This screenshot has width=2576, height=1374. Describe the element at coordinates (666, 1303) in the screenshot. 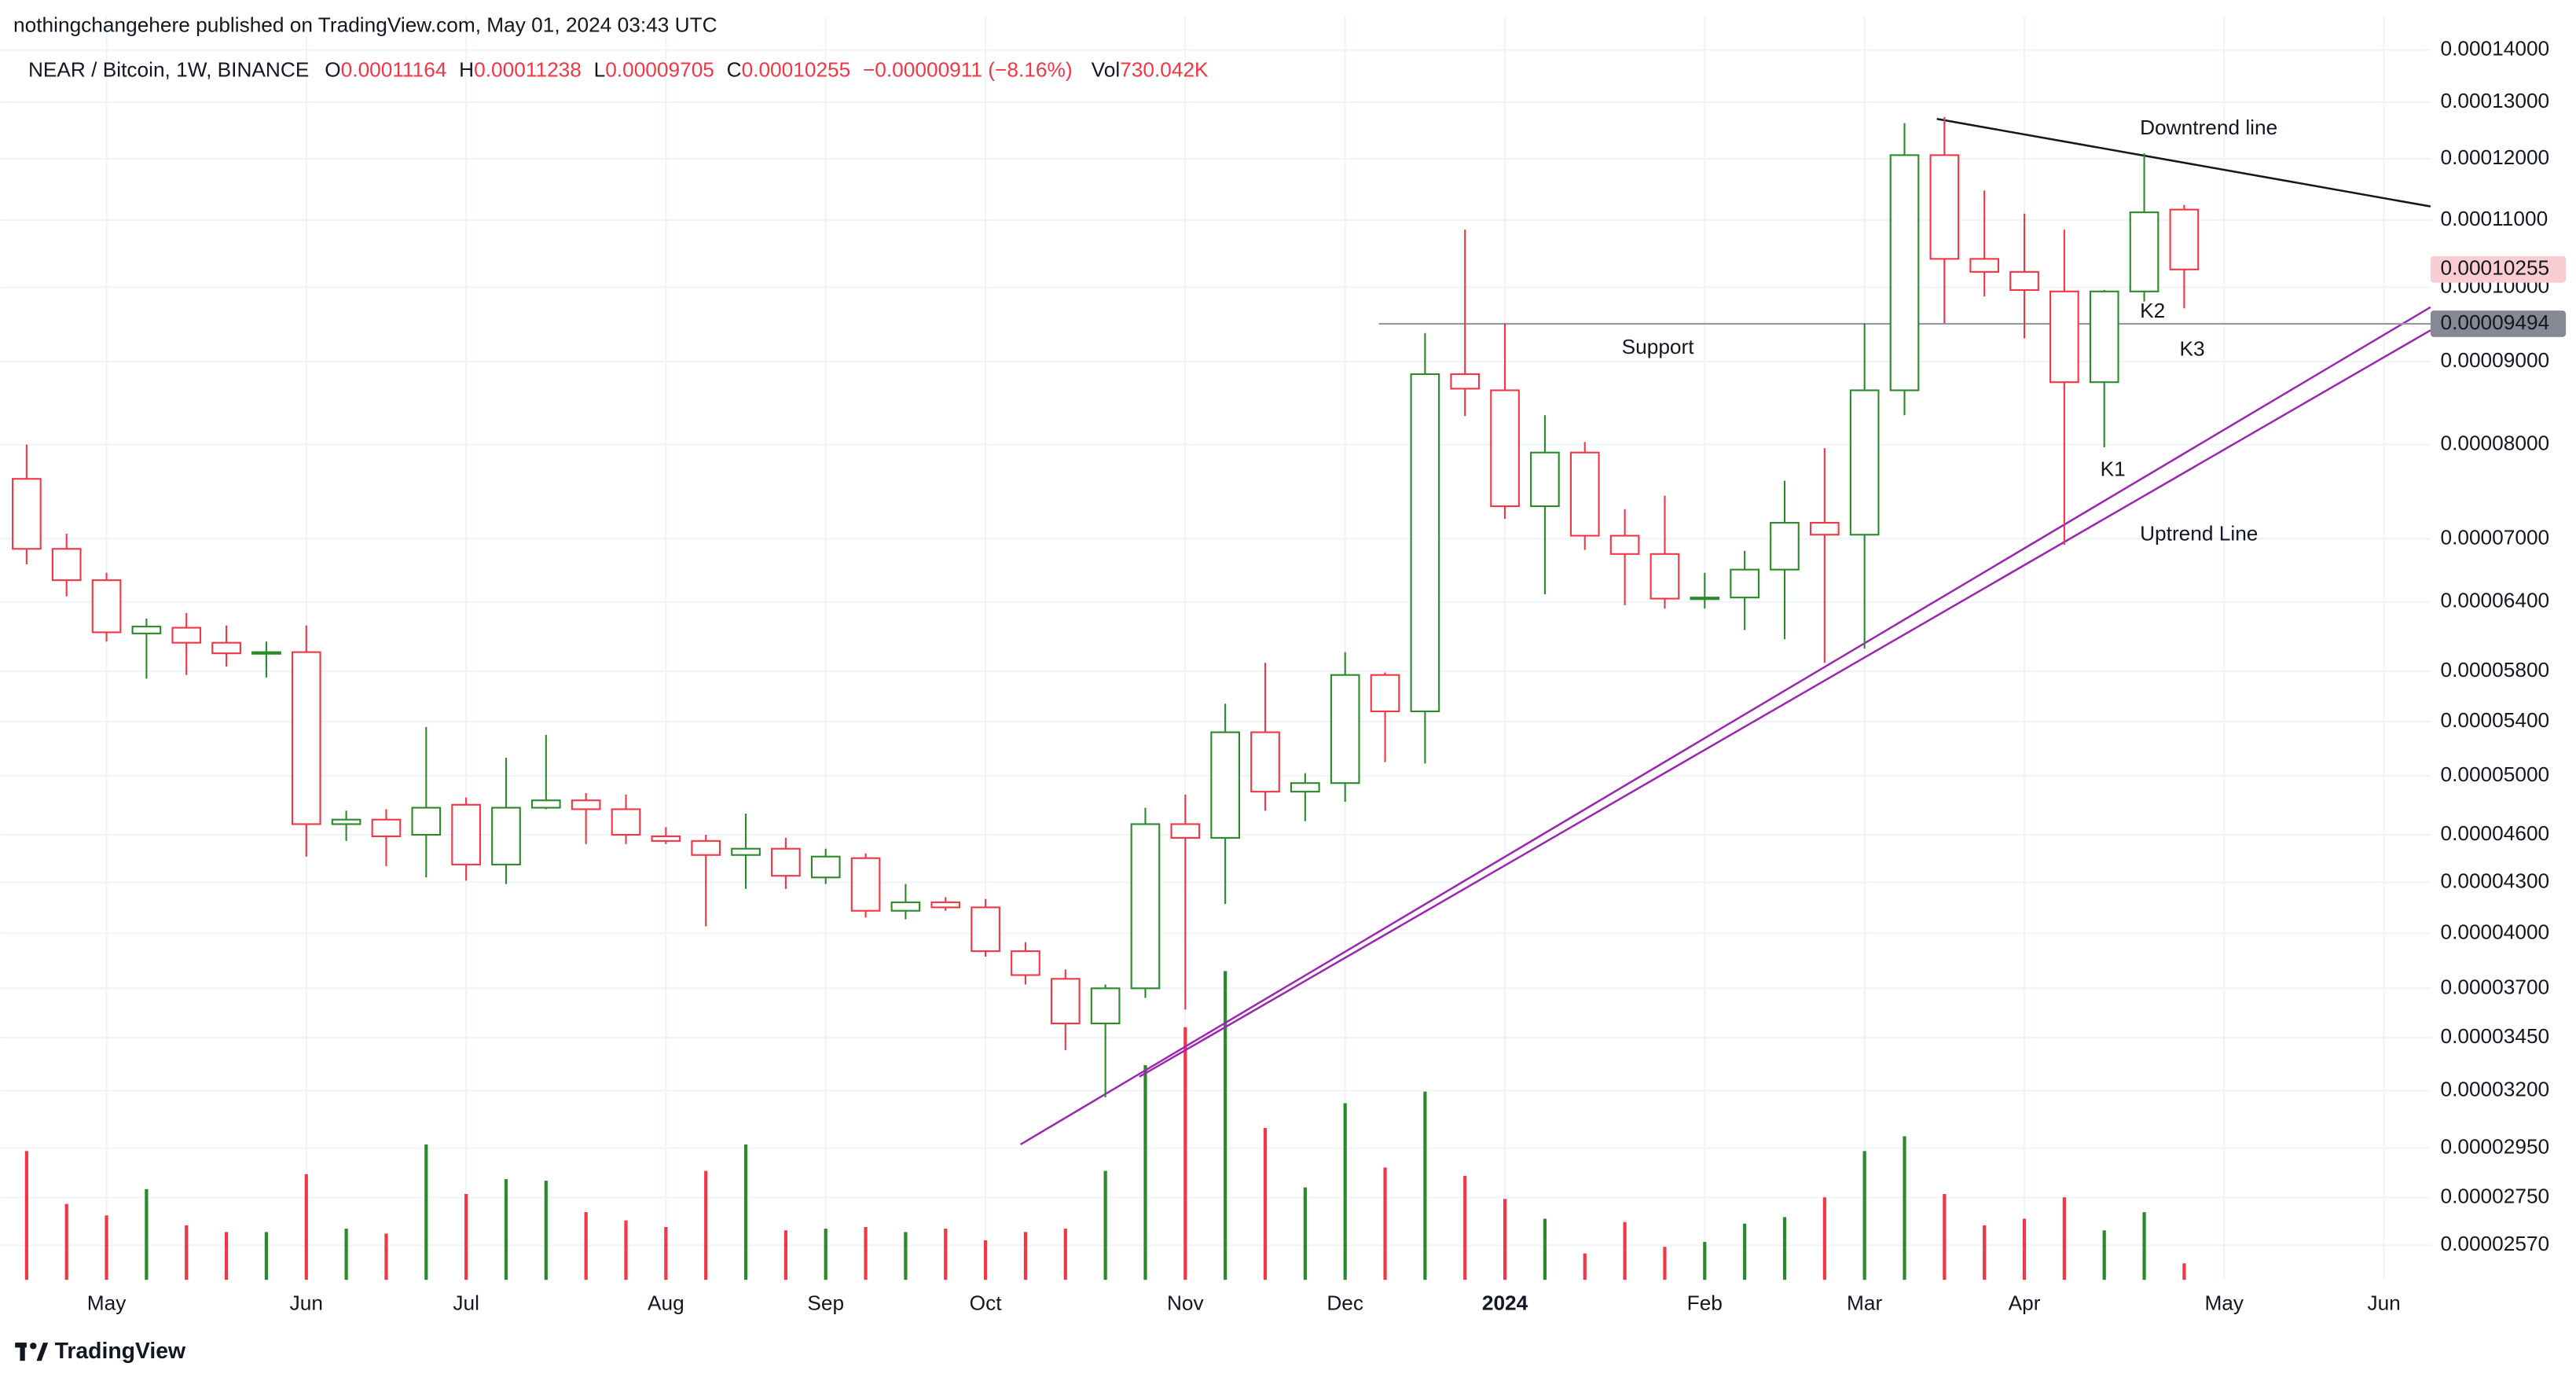

I see `x-tick-label: Aug` at that location.